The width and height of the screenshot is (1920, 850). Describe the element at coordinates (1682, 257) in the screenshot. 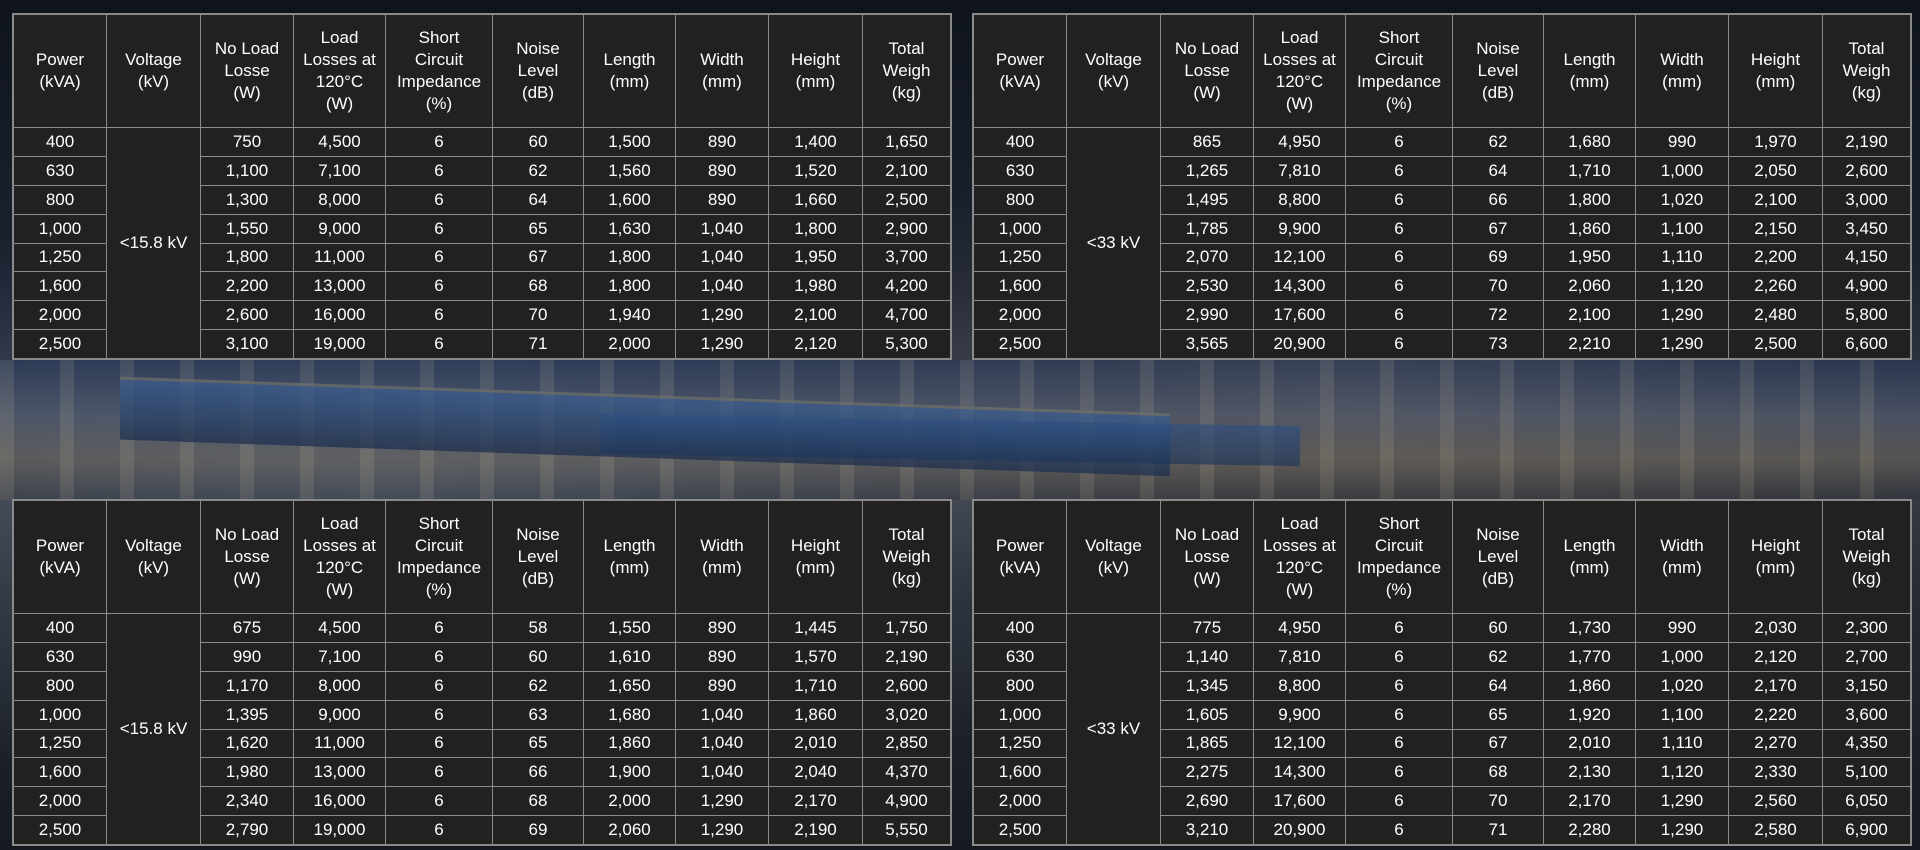

I see `width-cell: 1,110` at that location.